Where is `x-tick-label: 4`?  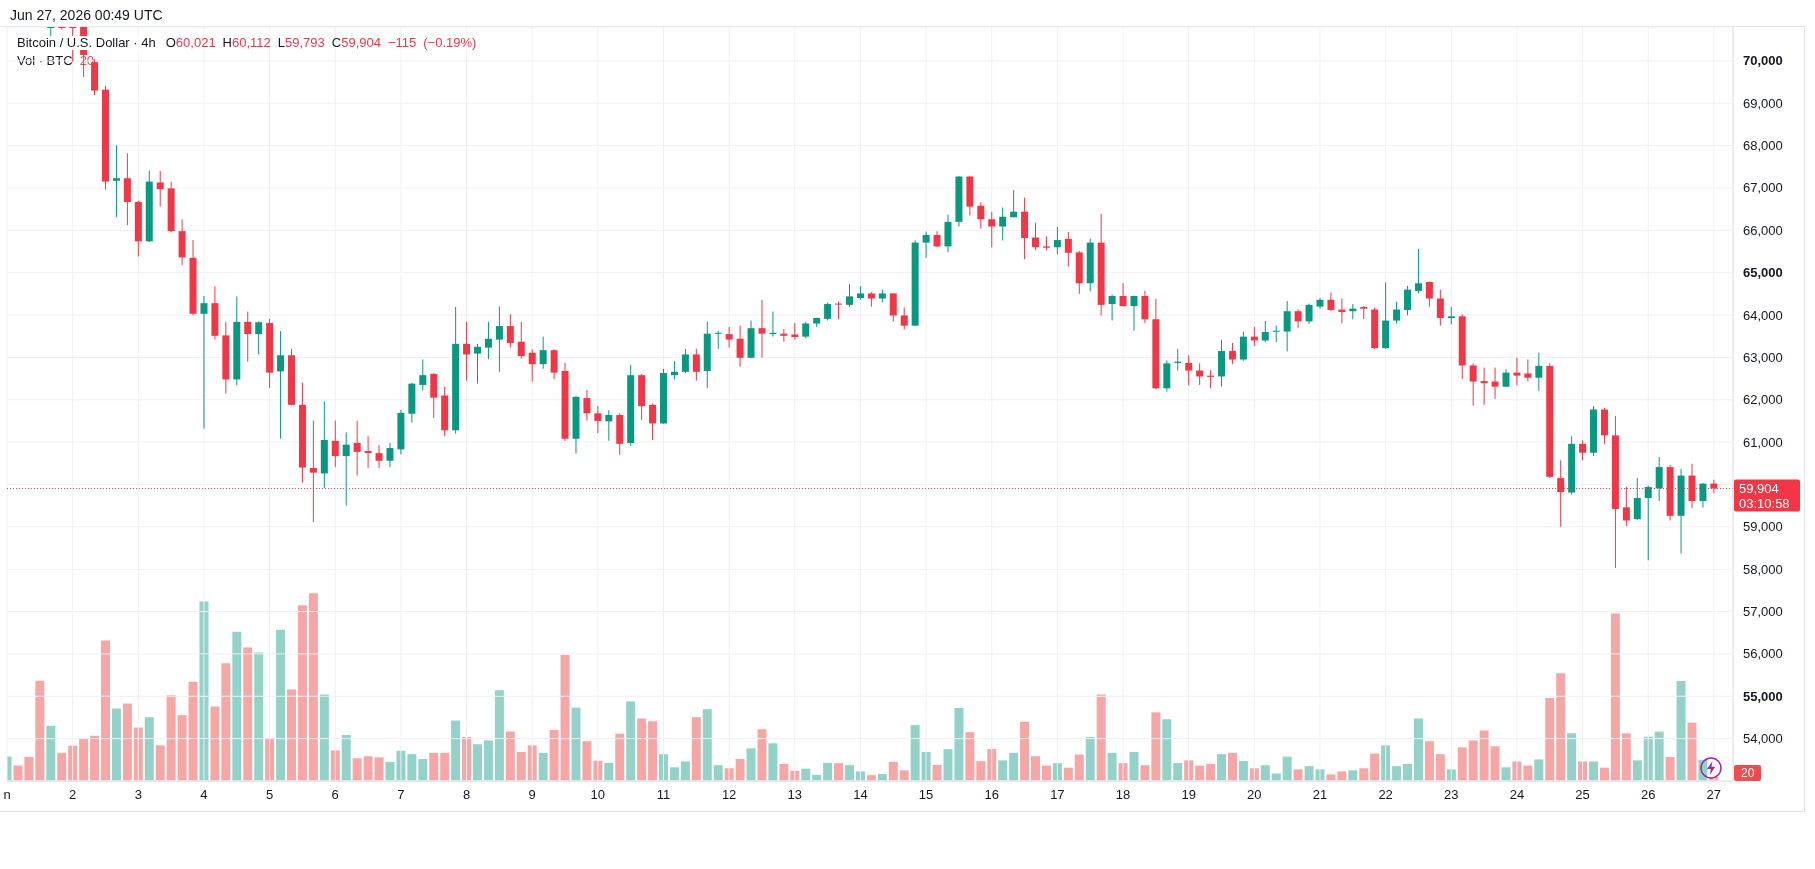 x-tick-label: 4 is located at coordinates (204, 795).